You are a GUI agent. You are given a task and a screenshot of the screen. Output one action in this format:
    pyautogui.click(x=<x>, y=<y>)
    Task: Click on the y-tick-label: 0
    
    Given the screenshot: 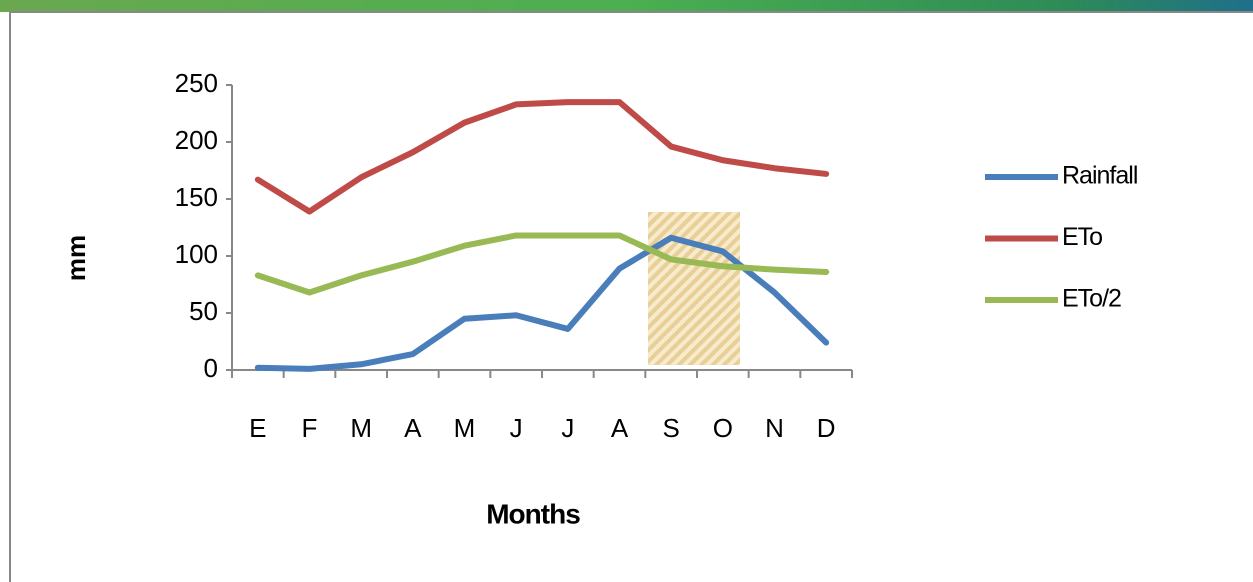 What is the action you would take?
    pyautogui.click(x=211, y=368)
    